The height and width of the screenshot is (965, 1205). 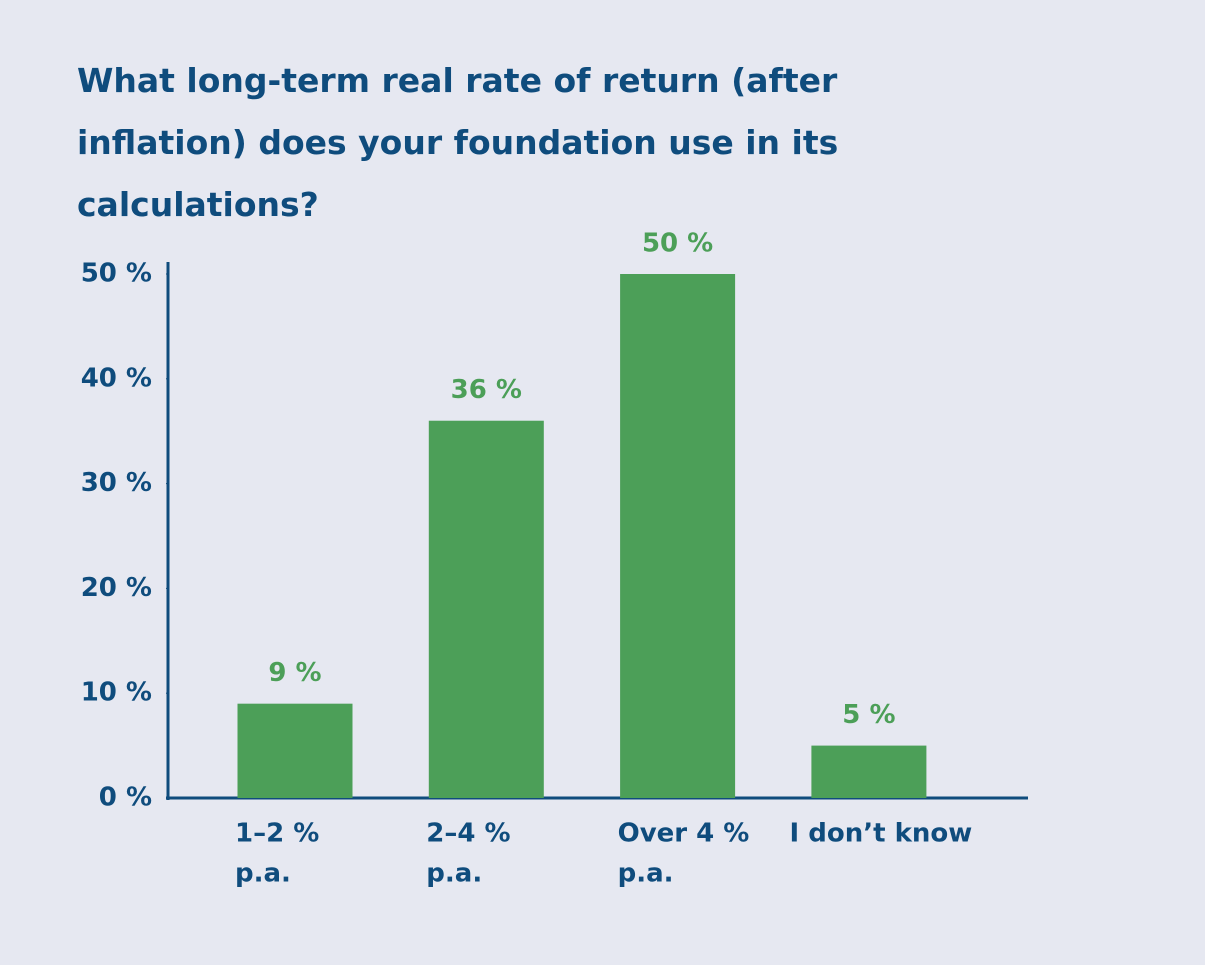 I want to click on y-tick-label: 50 %, so click(x=116, y=274).